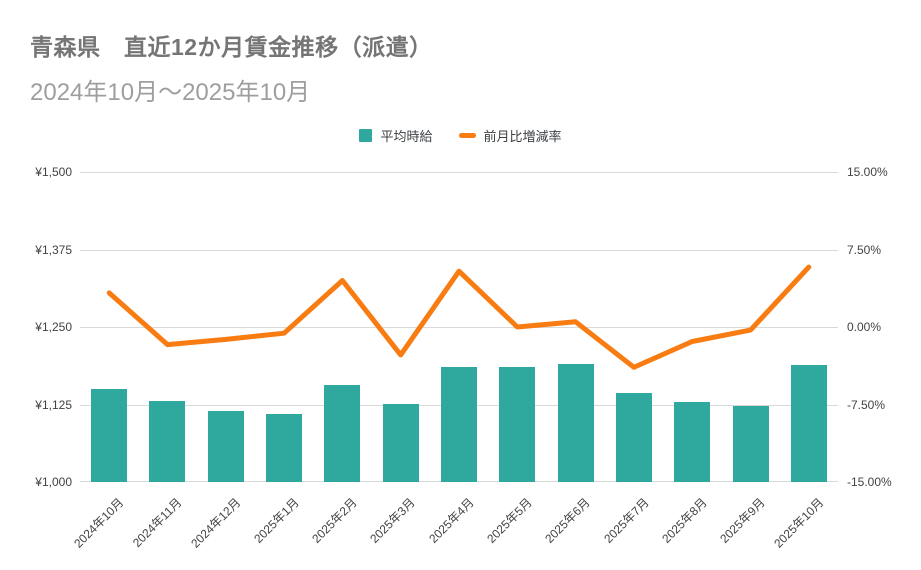  Describe the element at coordinates (401, 443) in the screenshot. I see `wage-bar-2025年3月` at that location.